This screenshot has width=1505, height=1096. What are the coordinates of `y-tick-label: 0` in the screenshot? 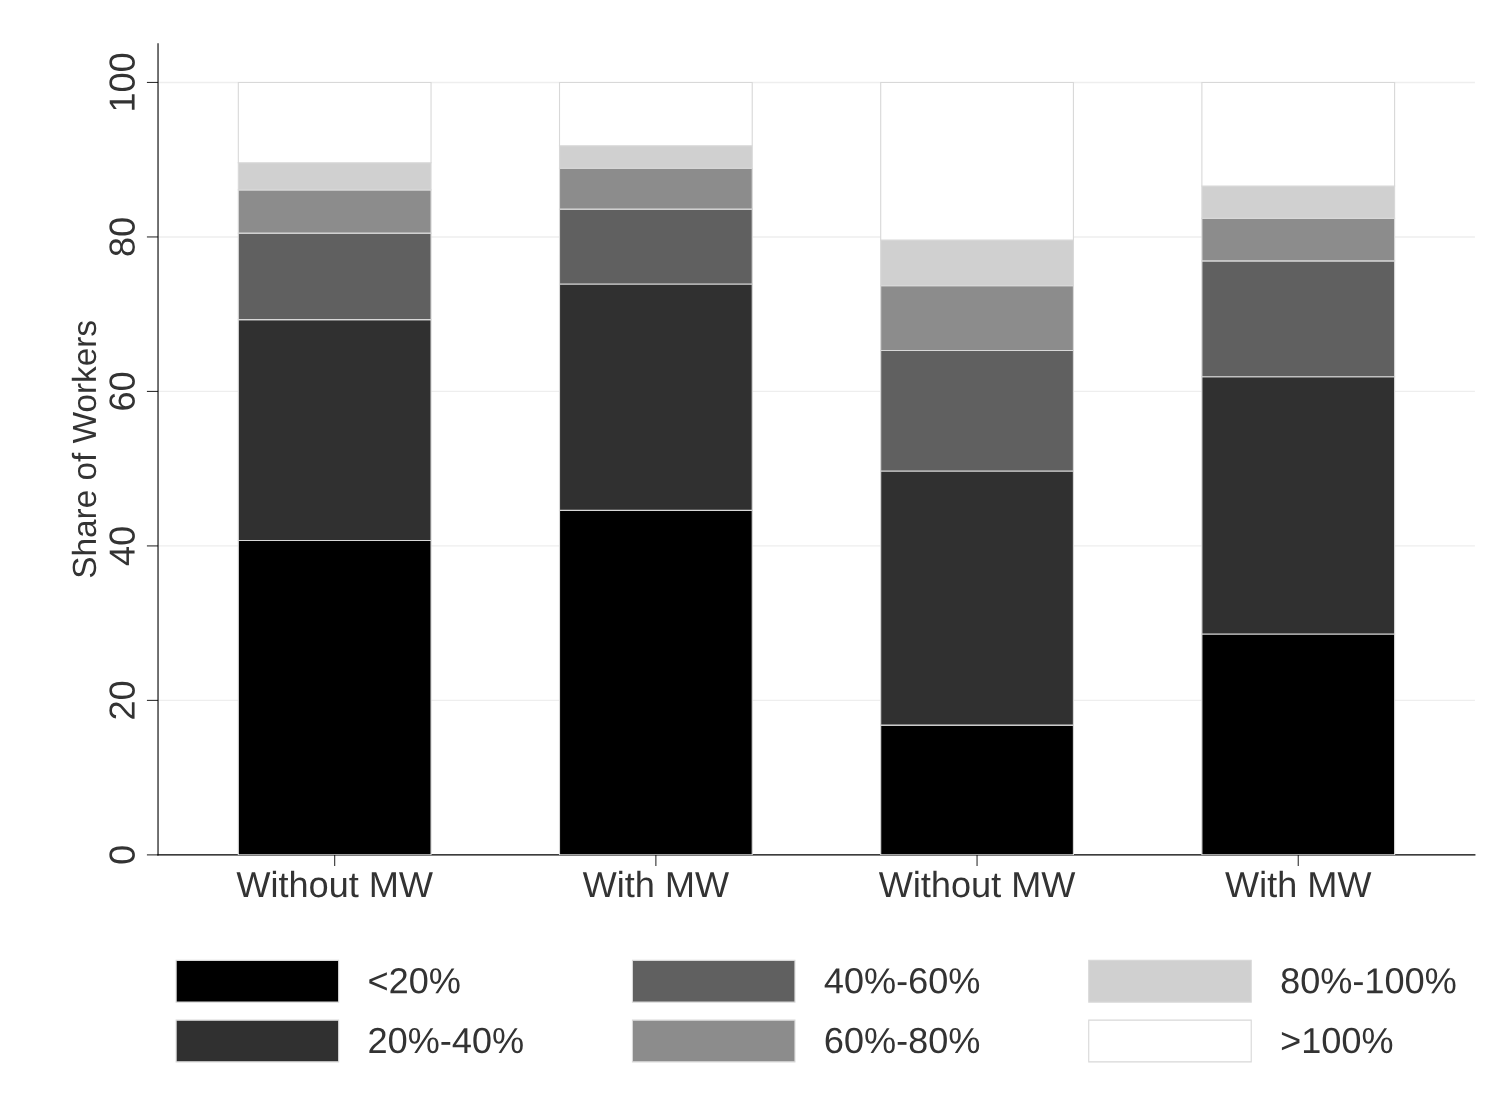 It's located at (122, 855).